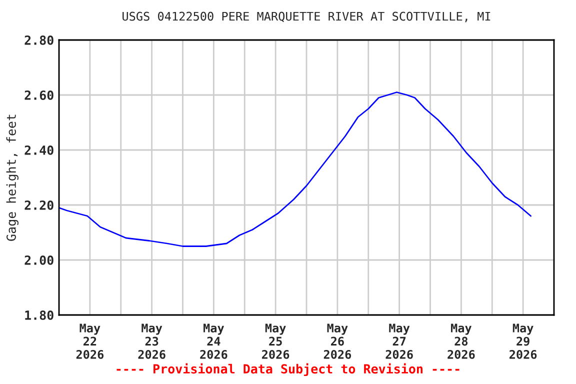  I want to click on y-tick-label: 2.20, so click(39, 205).